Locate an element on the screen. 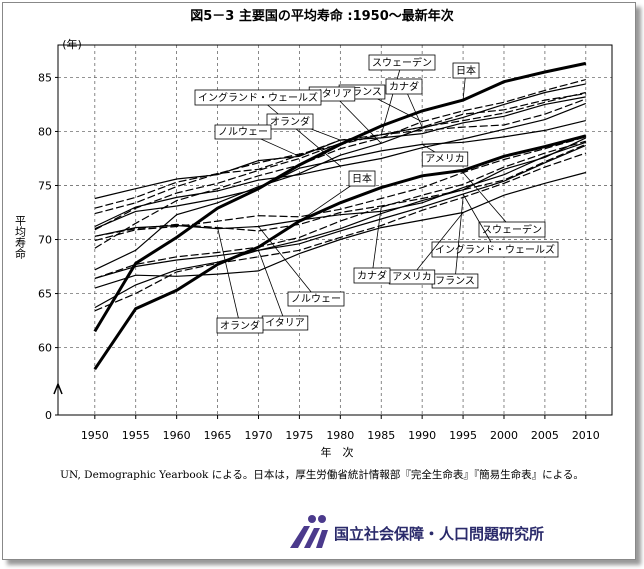 The image size is (644, 569). y-tick-label: 65 is located at coordinates (45, 294).